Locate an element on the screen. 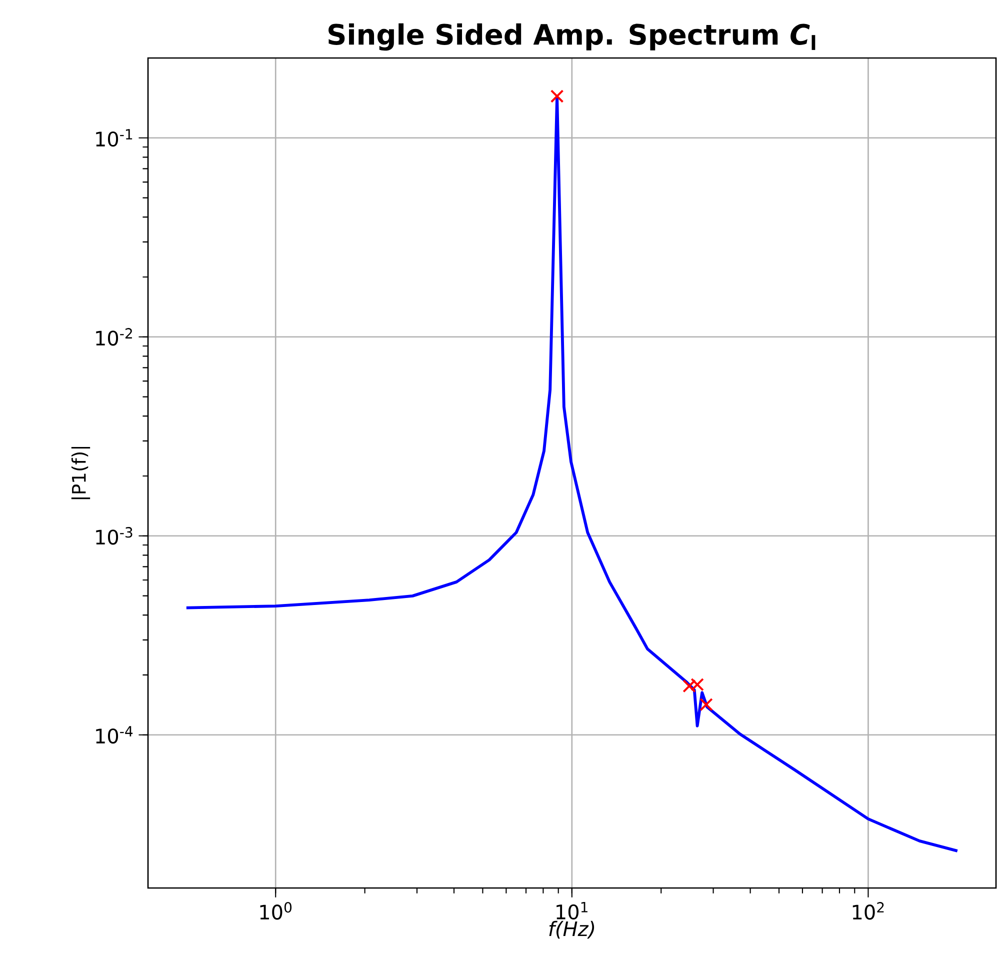 The width and height of the screenshot is (998, 976). y-tick-label: 10$^{-2}$ is located at coordinates (114, 337).